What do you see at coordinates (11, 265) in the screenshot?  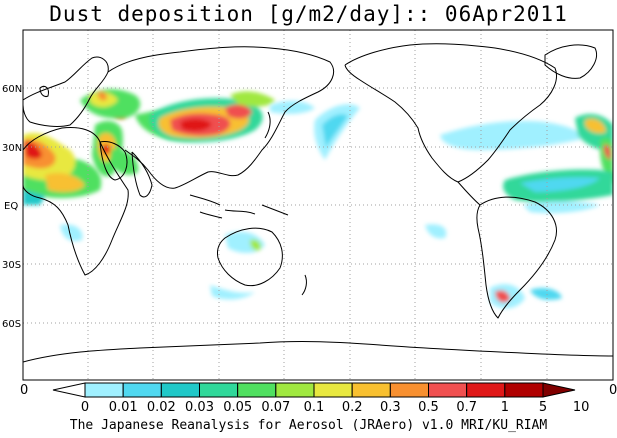 I see `lat-label-30s: 30S` at bounding box center [11, 265].